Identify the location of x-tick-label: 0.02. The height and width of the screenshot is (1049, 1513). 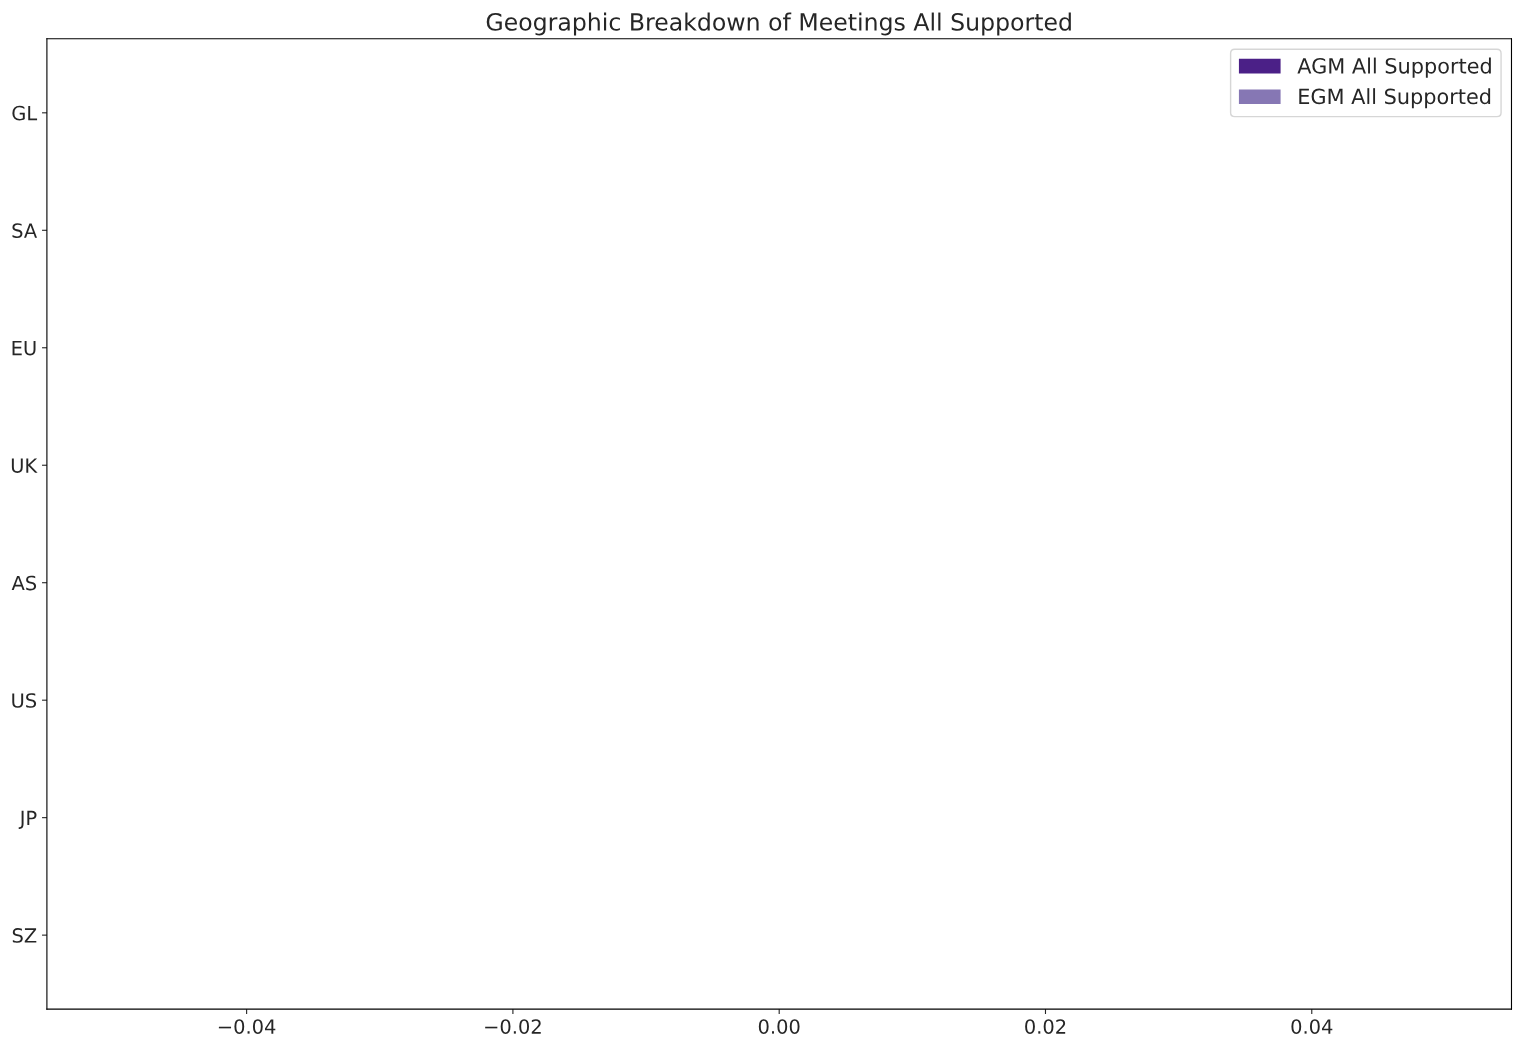
(1045, 1026).